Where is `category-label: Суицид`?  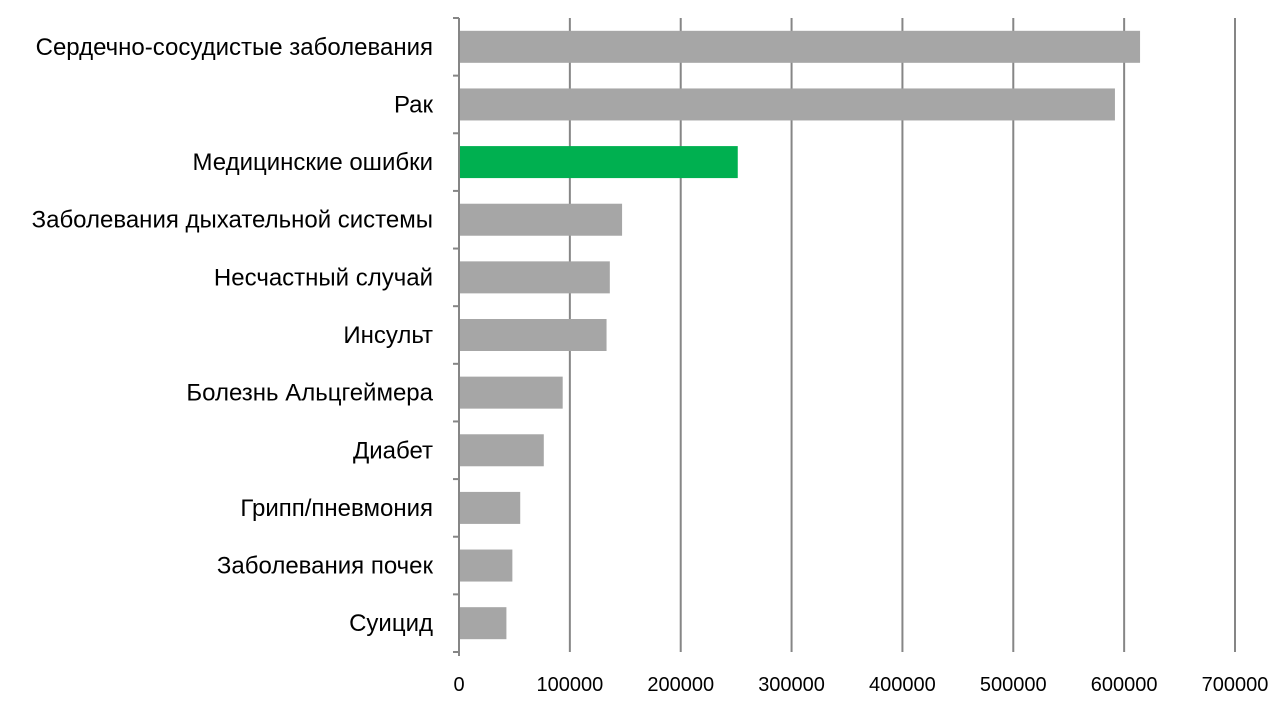 category-label: Суицид is located at coordinates (391, 623).